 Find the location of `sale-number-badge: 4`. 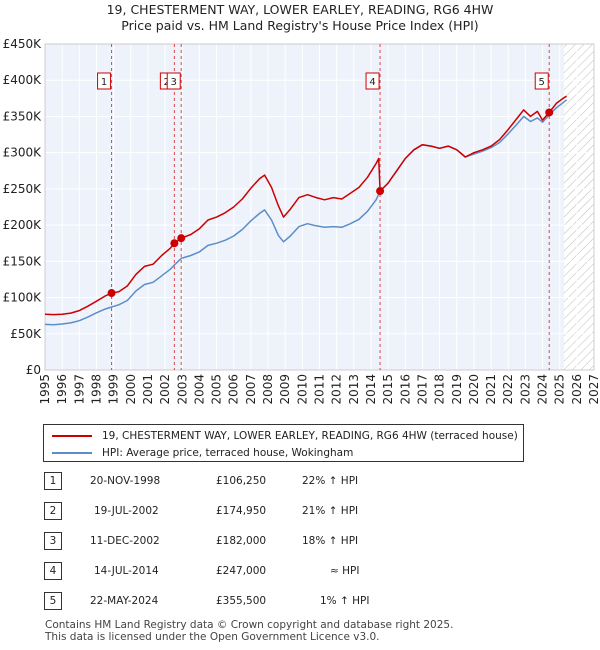

sale-number-badge: 4 is located at coordinates (53, 571).